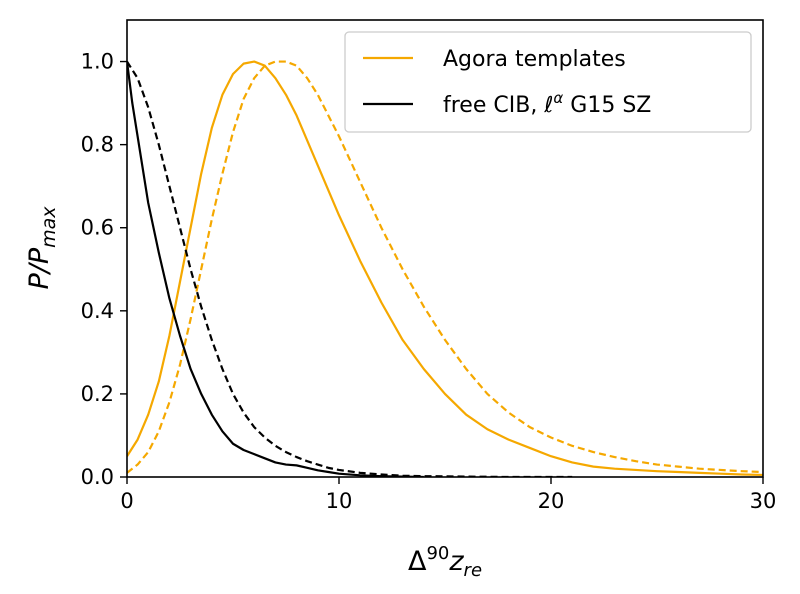  Describe the element at coordinates (551, 501) in the screenshot. I see `x-tick-label: 20` at that location.